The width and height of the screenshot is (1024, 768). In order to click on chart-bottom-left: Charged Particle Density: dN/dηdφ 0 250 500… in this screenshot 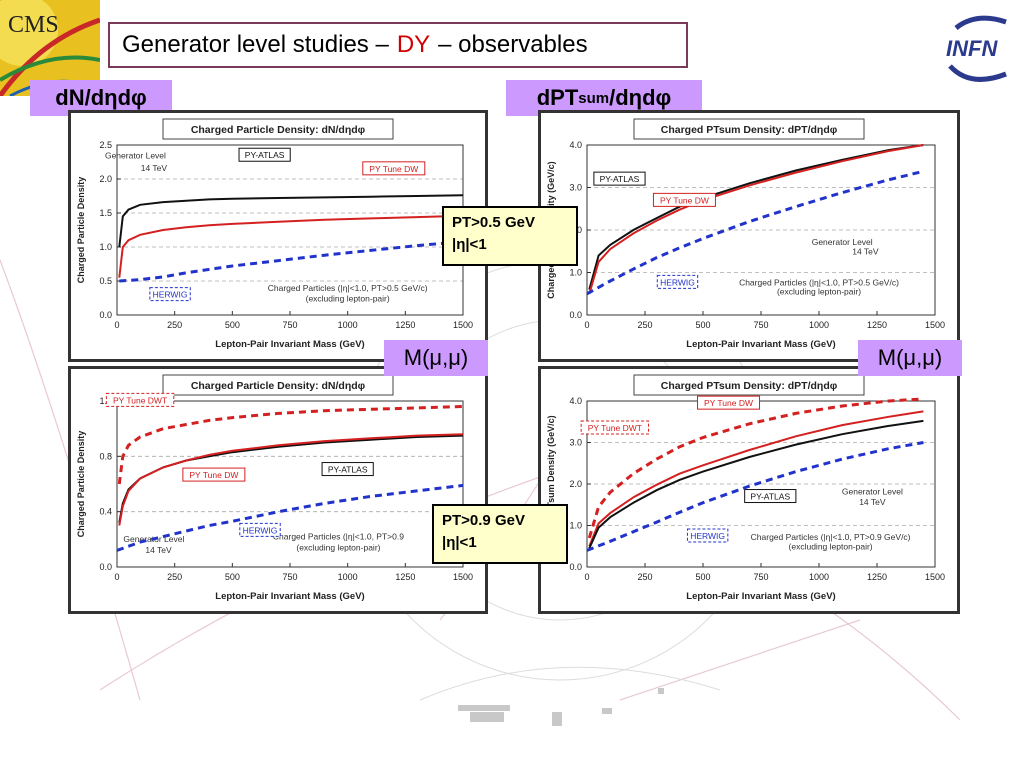, I will do `click(274, 488)`.